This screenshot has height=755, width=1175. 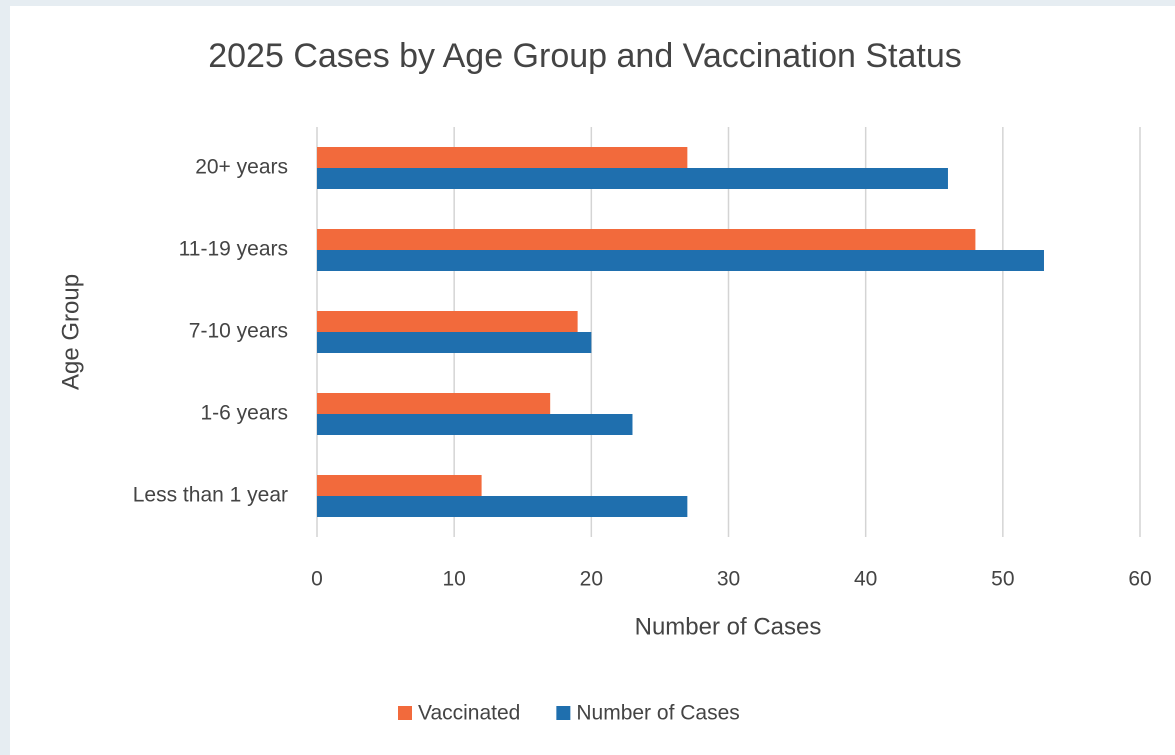 What do you see at coordinates (453, 579) in the screenshot?
I see `x-tick-label: 10` at bounding box center [453, 579].